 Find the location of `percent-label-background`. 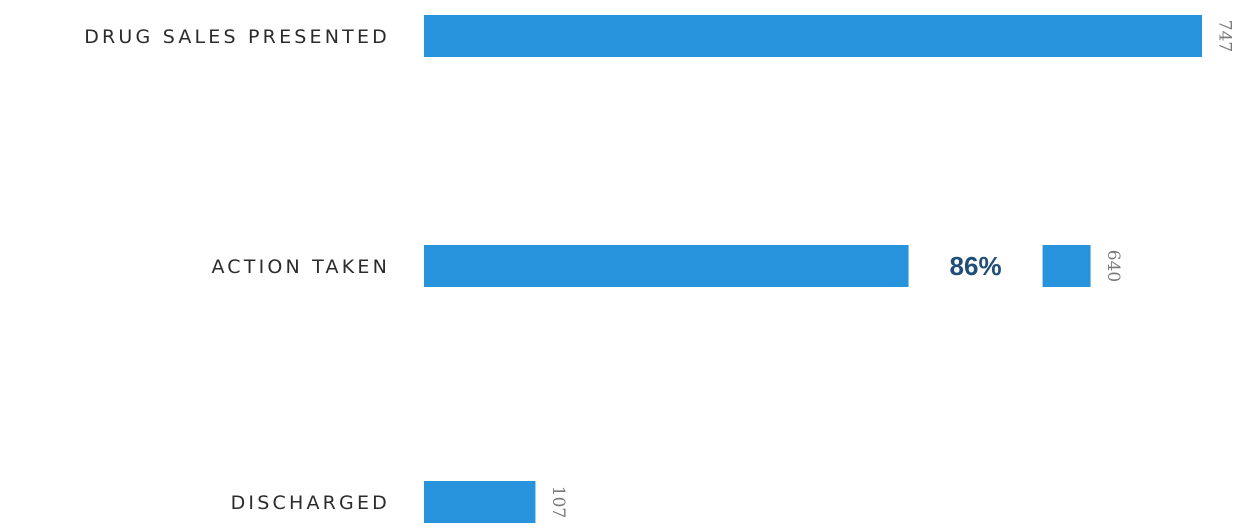

percent-label-background is located at coordinates (975, 266).